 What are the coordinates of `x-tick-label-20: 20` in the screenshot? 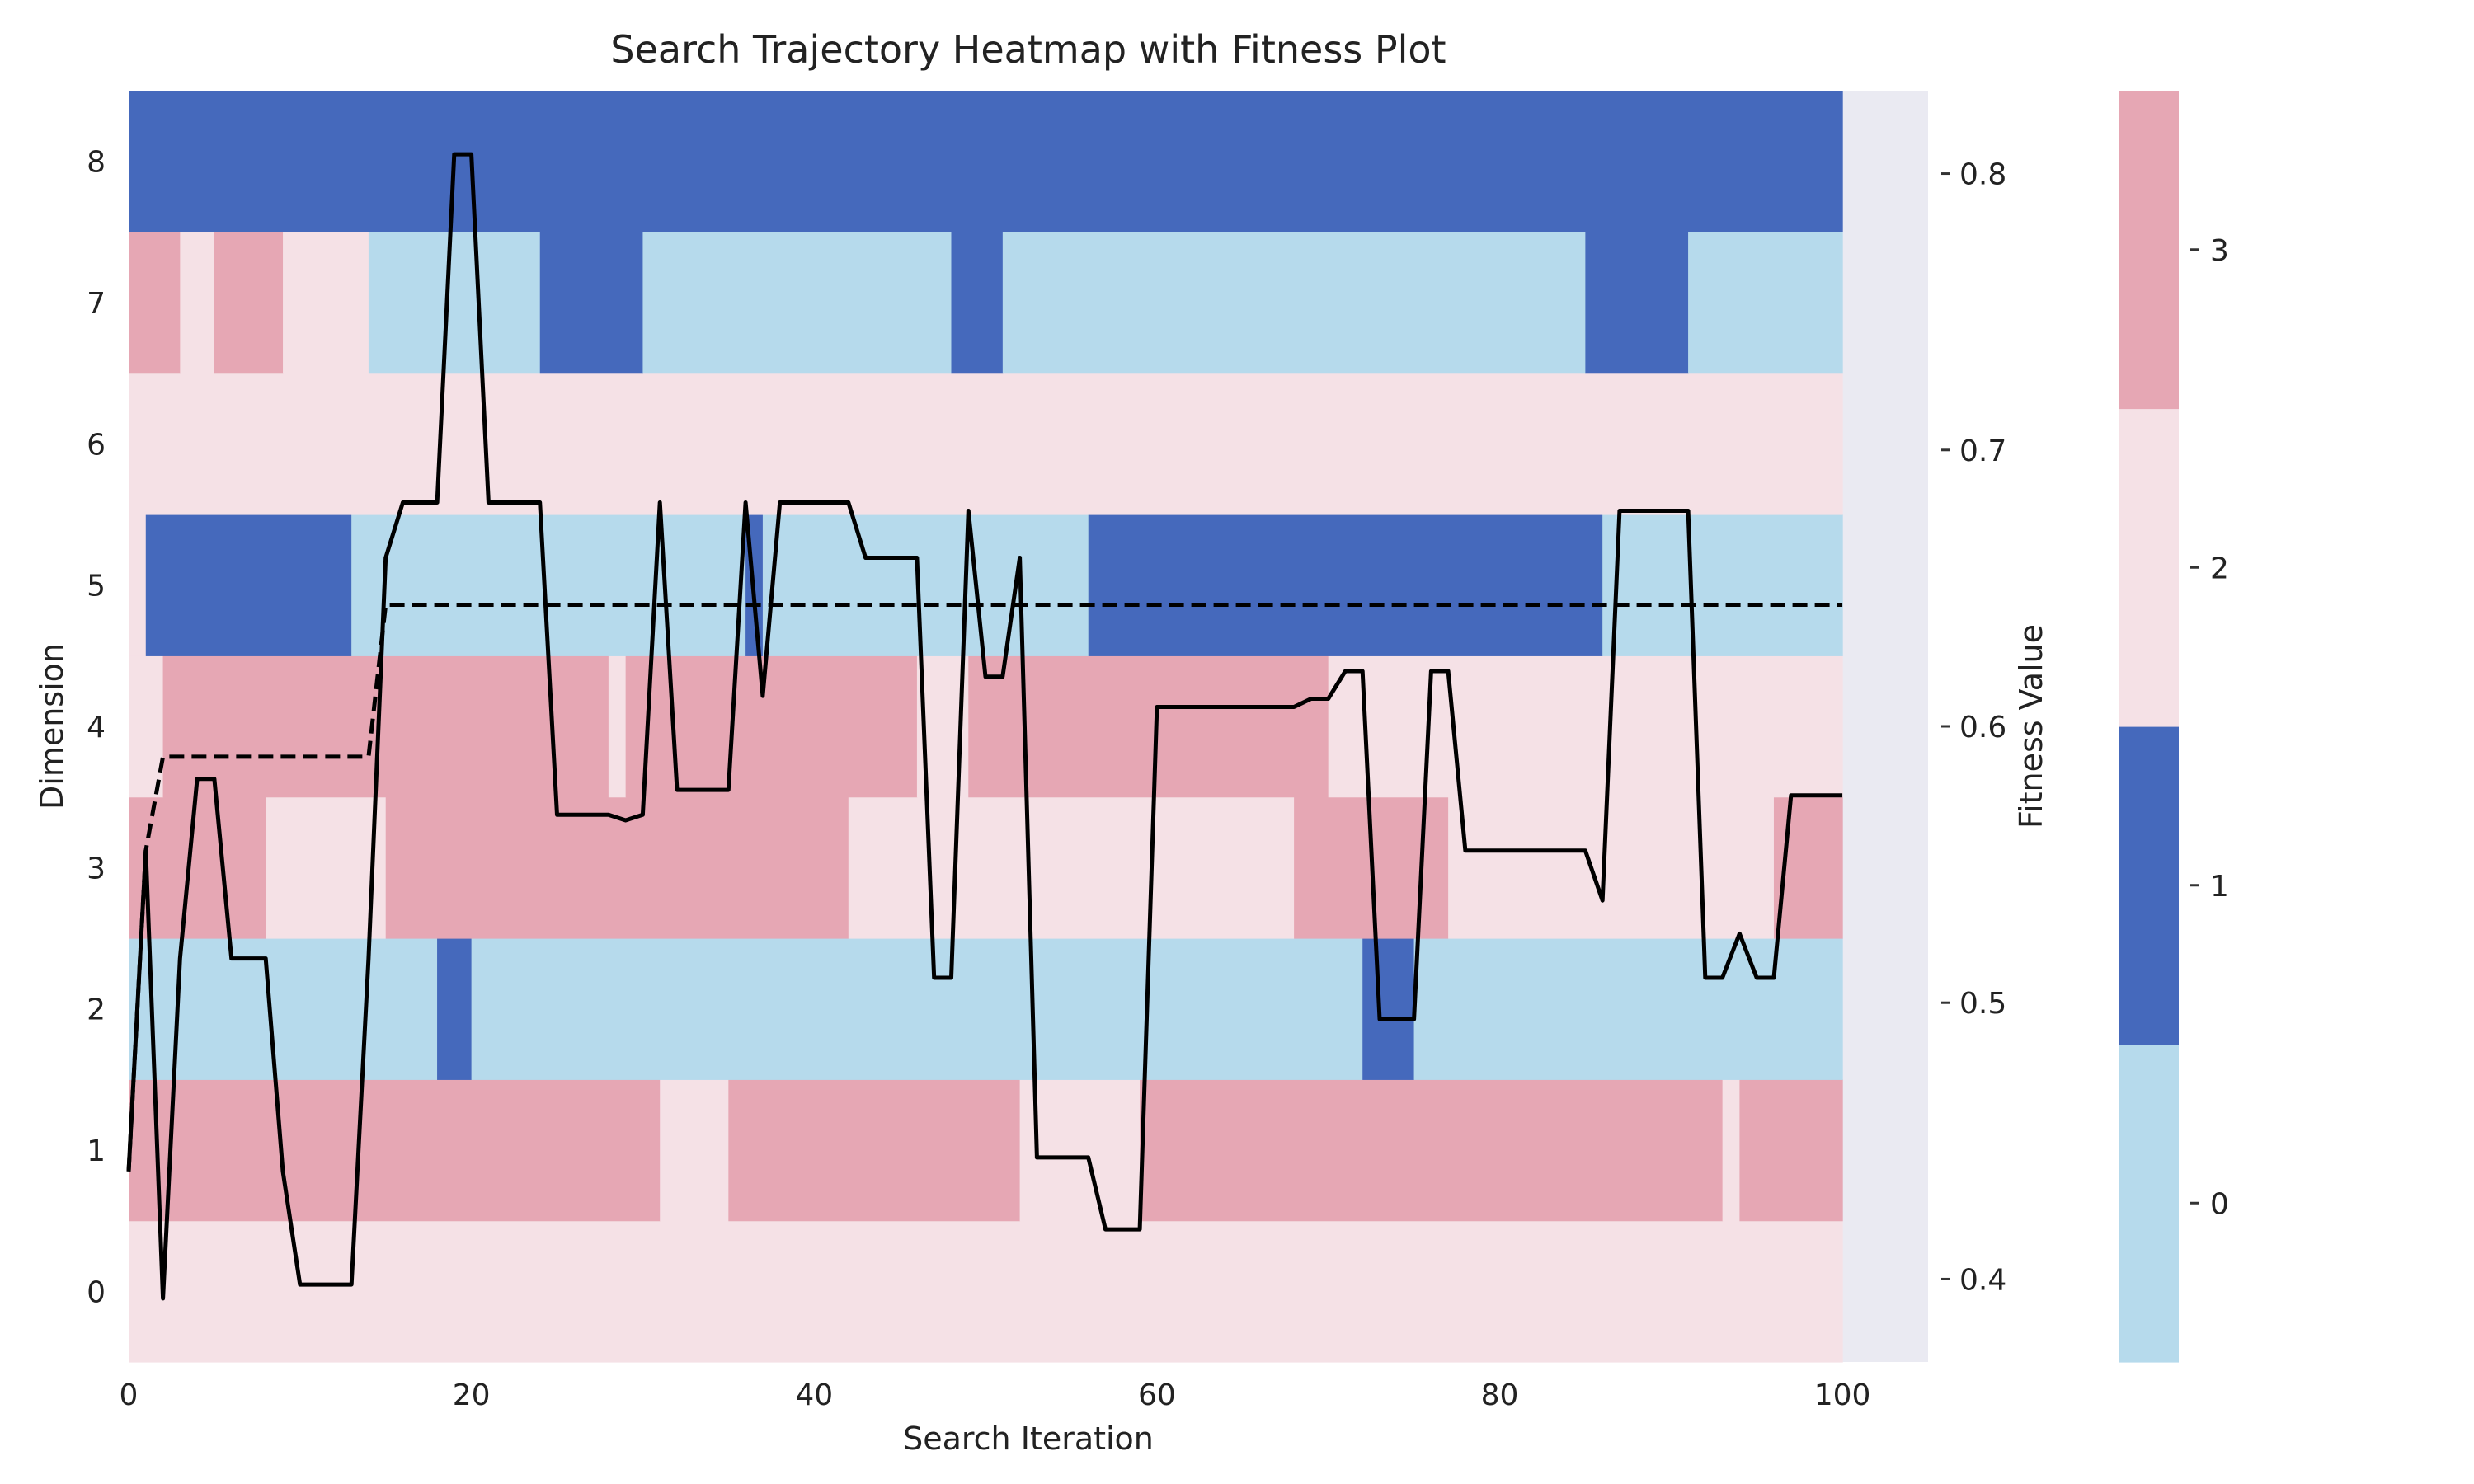 It's located at (472, 1395).